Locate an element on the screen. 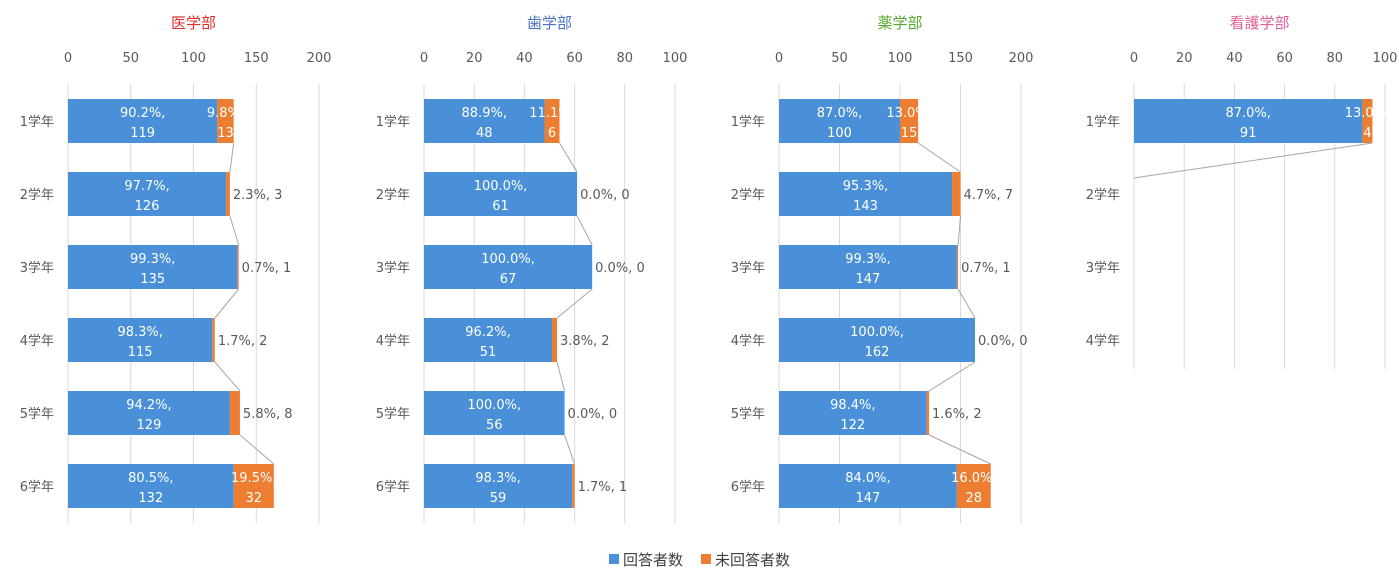  x-tick-label-1-4: 80 is located at coordinates (625, 58).